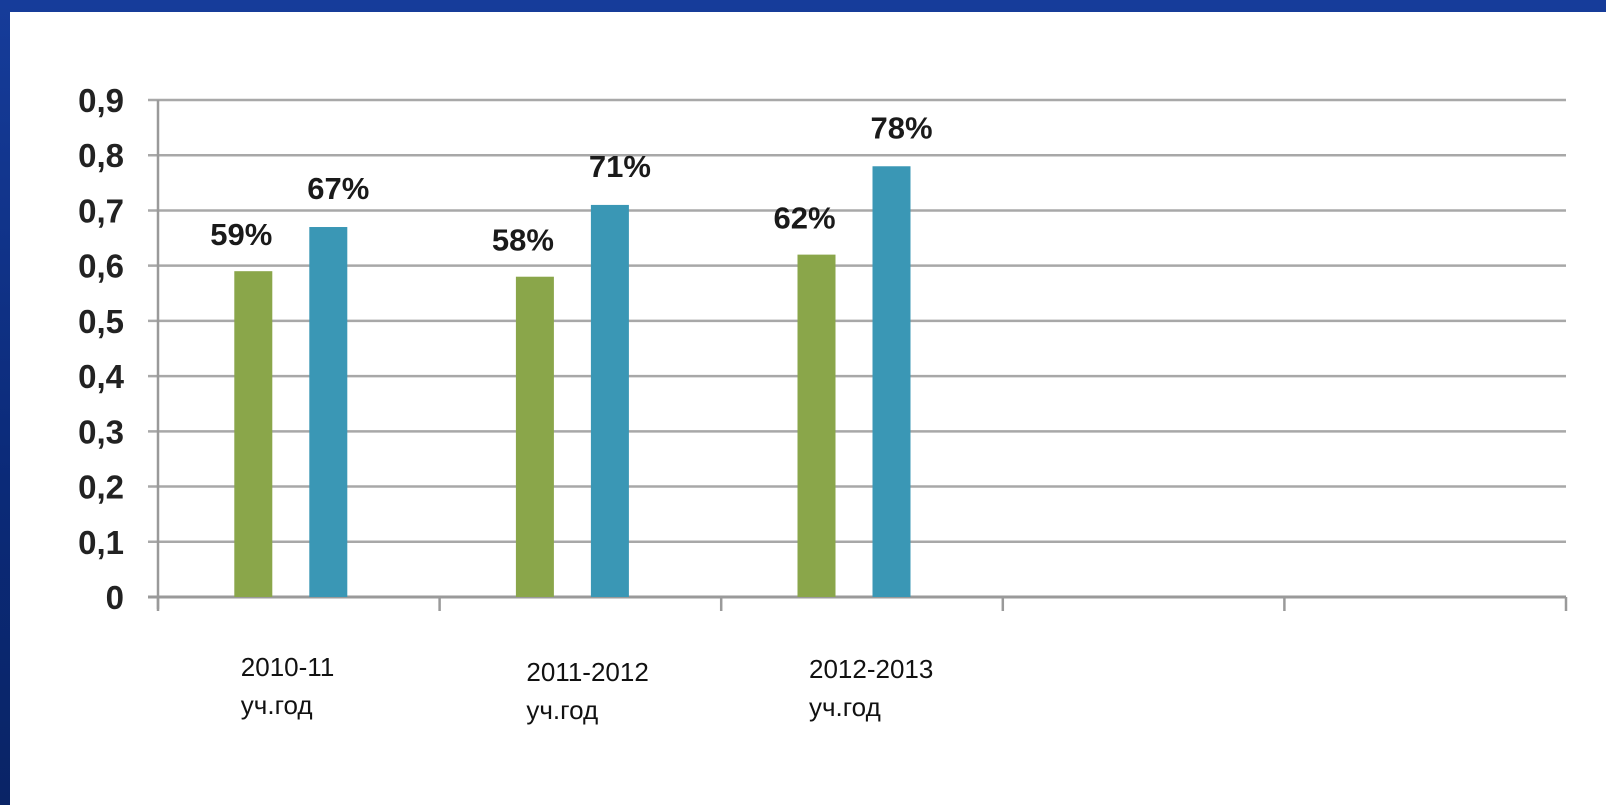 This screenshot has width=1606, height=805. What do you see at coordinates (101, 487) in the screenshot?
I see `y-tick-label: 0,2` at bounding box center [101, 487].